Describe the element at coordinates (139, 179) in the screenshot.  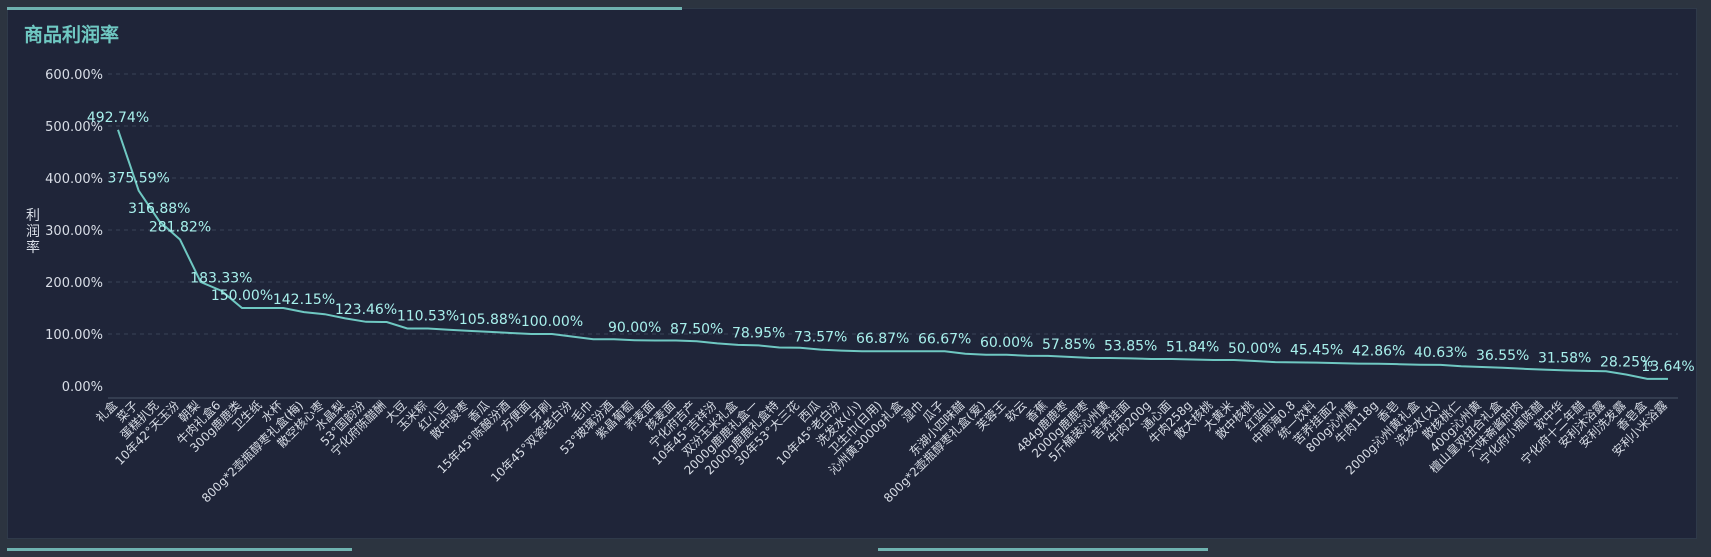
I see `data-label: 375.59%` at that location.